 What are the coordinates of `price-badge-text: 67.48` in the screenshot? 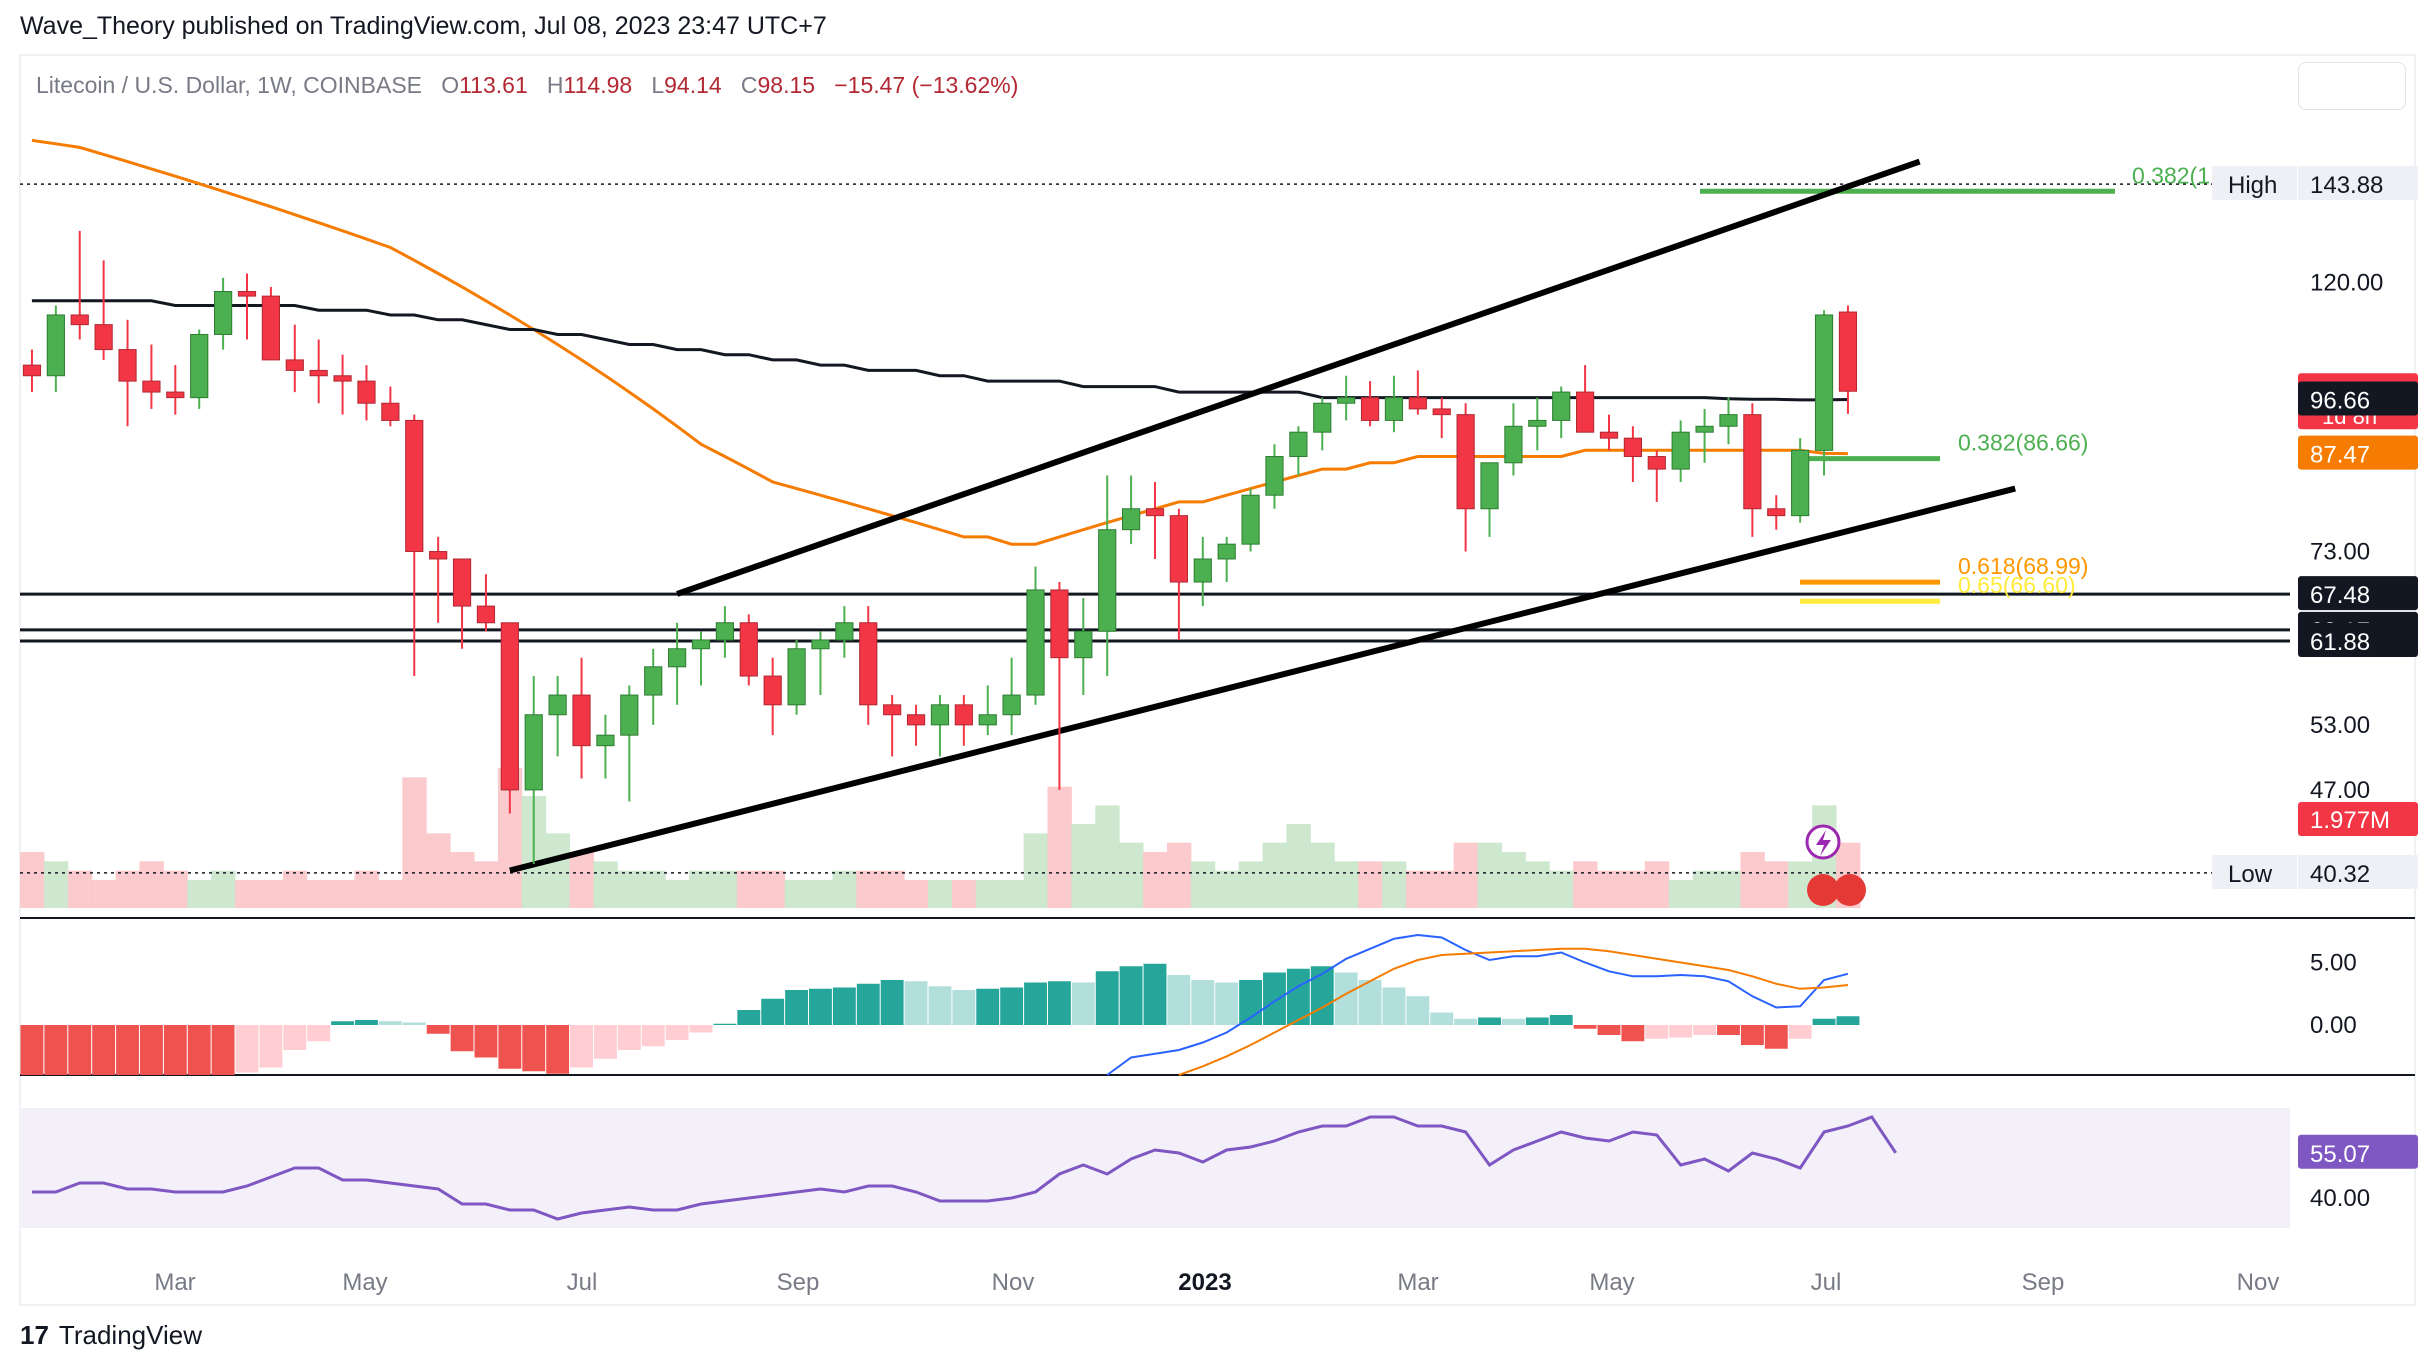 It's located at (2340, 595).